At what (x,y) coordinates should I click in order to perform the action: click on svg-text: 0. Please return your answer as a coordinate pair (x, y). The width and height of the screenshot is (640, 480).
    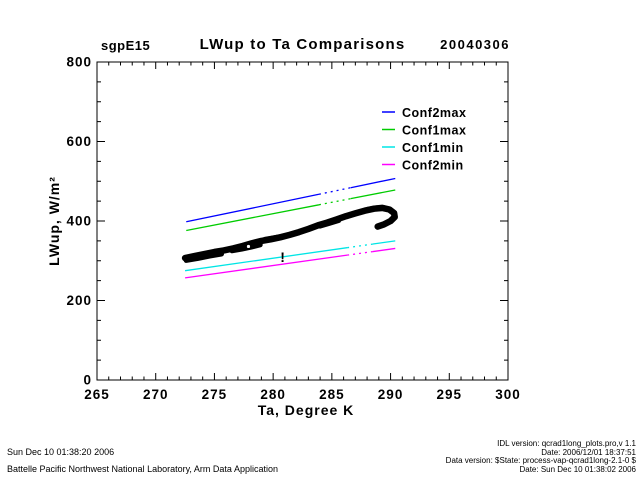
    Looking at the image, I should click on (87, 380).